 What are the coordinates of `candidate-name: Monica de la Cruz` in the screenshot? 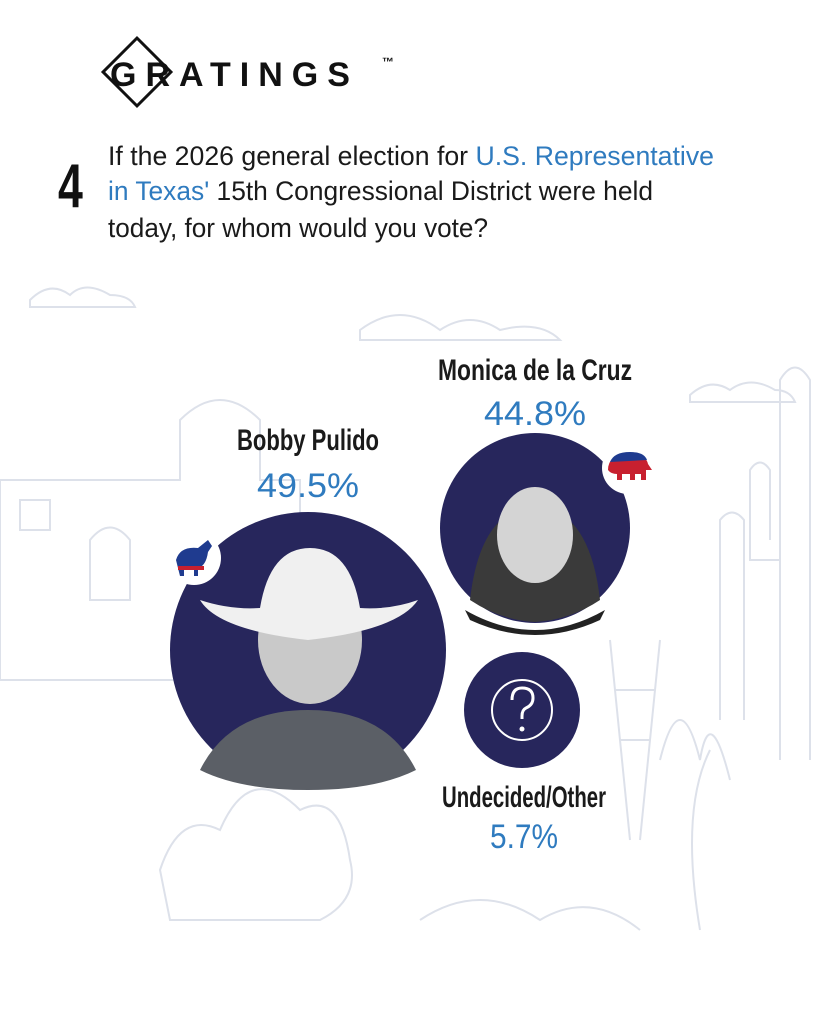 It's located at (535, 370).